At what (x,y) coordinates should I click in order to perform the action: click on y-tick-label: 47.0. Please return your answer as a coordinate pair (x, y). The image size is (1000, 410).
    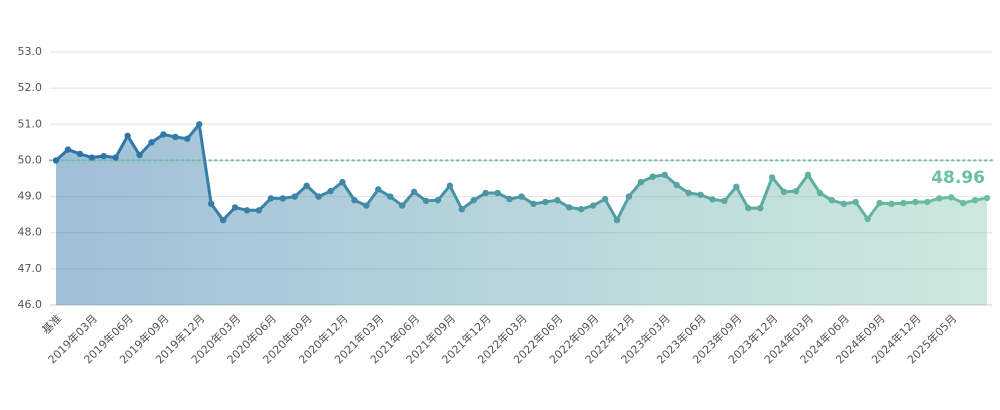
    Looking at the image, I should click on (30, 268).